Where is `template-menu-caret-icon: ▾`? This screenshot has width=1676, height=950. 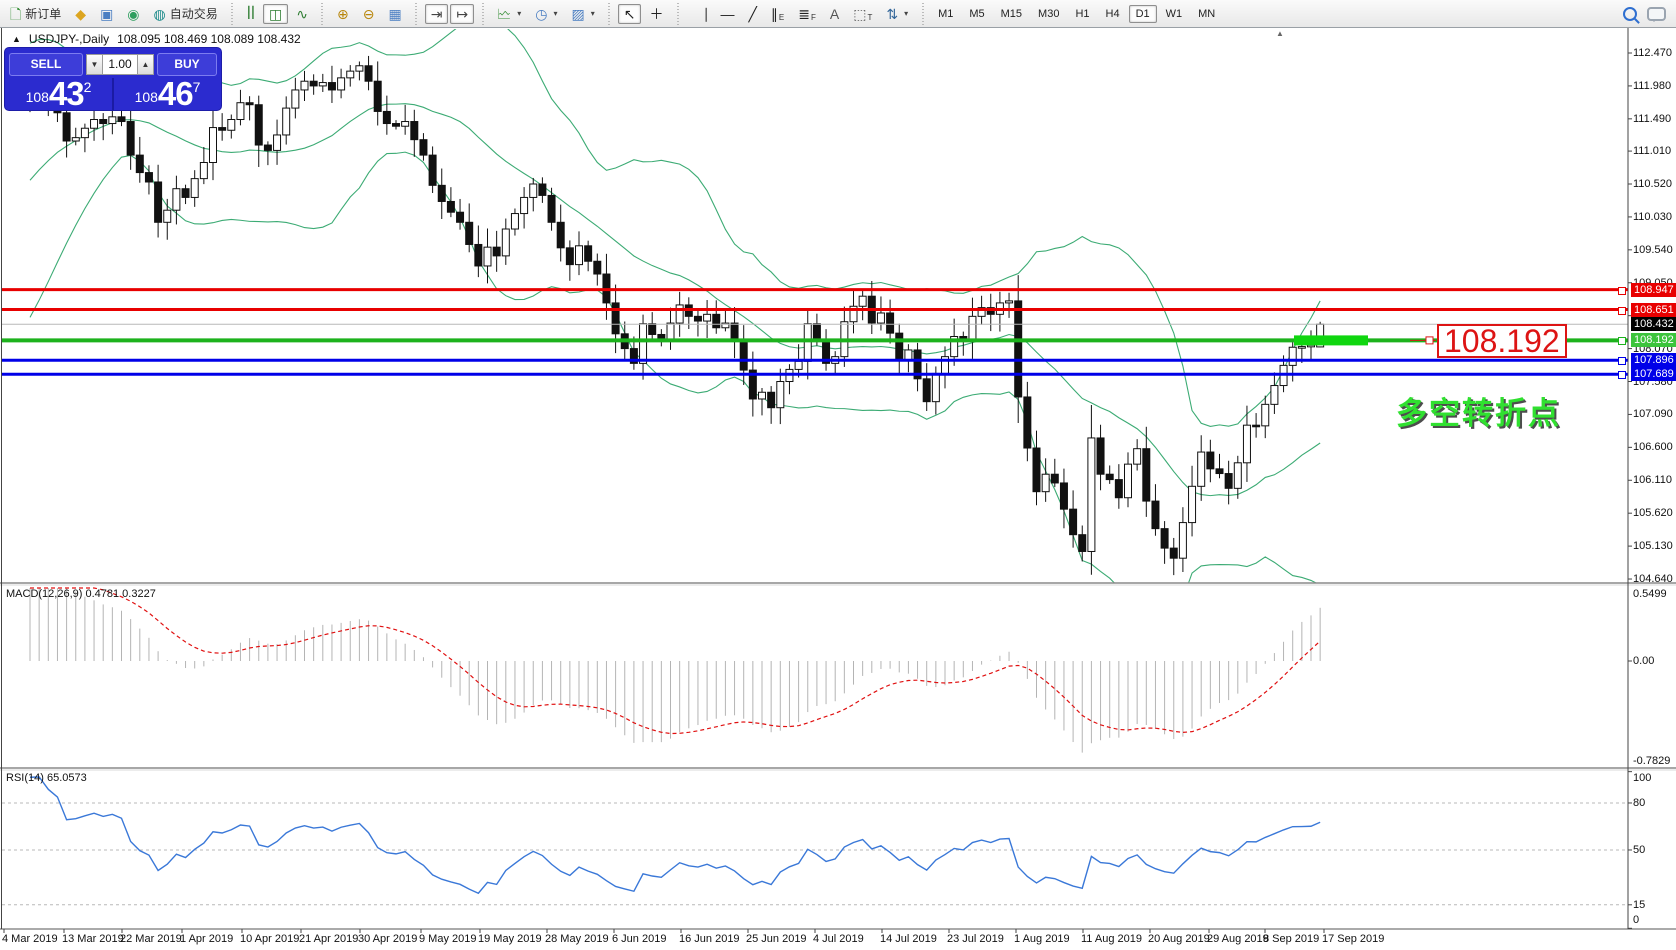 template-menu-caret-icon: ▾ is located at coordinates (592, 13).